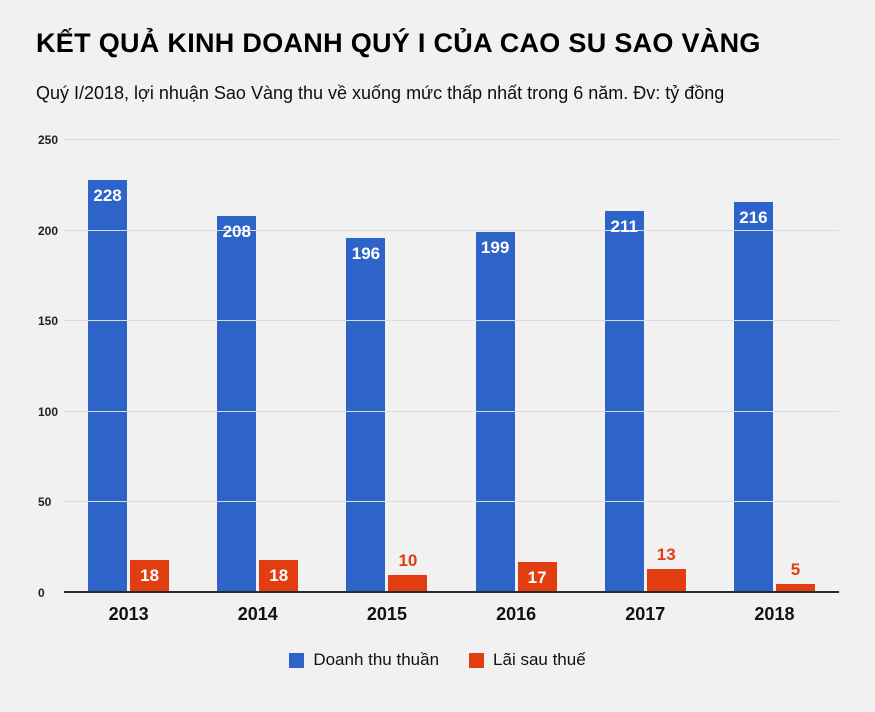 The image size is (875, 712). Describe the element at coordinates (48, 411) in the screenshot. I see `y-tick-label: 100` at that location.